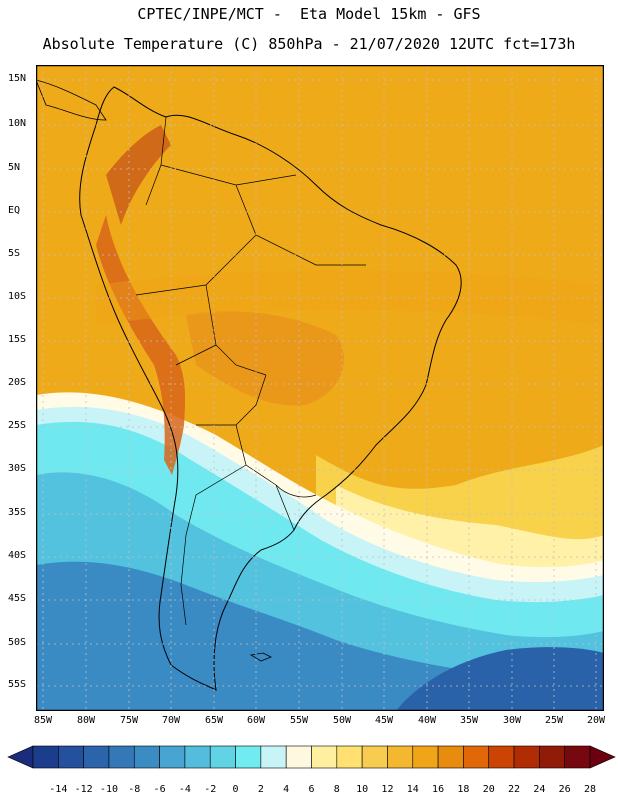  I want to click on colorbar-label: 8, so click(336, 789).